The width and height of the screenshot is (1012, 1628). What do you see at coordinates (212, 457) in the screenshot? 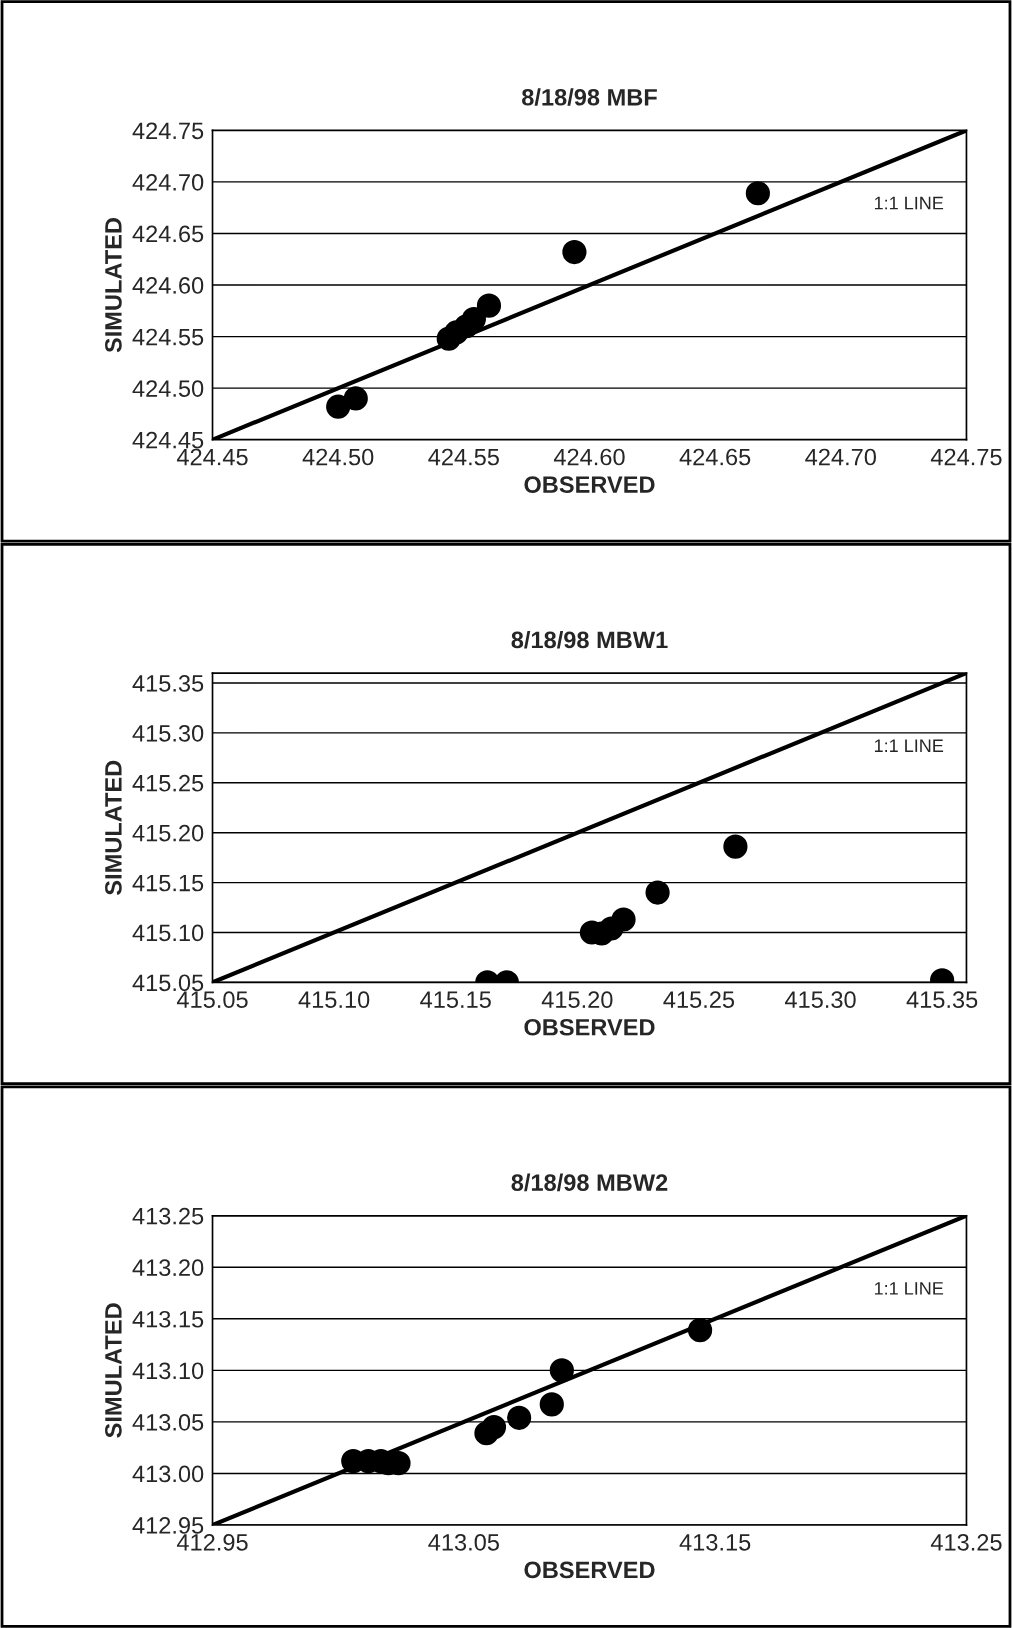
I see `x-tick-label: 424.45` at bounding box center [212, 457].